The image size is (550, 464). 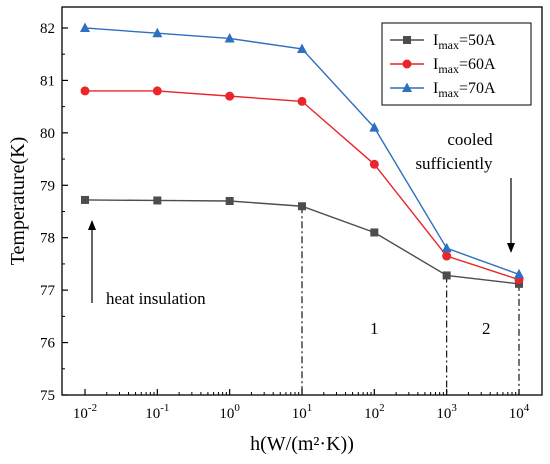 What do you see at coordinates (54, 212) in the screenshot?
I see `y-axis-ticks: 75 76 77 78 79 80 81 82` at bounding box center [54, 212].